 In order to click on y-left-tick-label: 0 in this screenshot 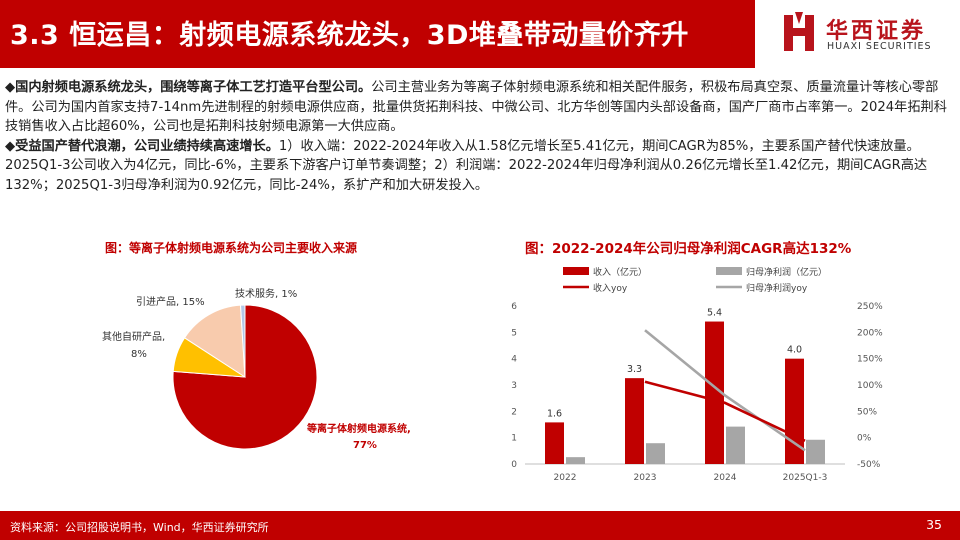, I will do `click(514, 465)`.